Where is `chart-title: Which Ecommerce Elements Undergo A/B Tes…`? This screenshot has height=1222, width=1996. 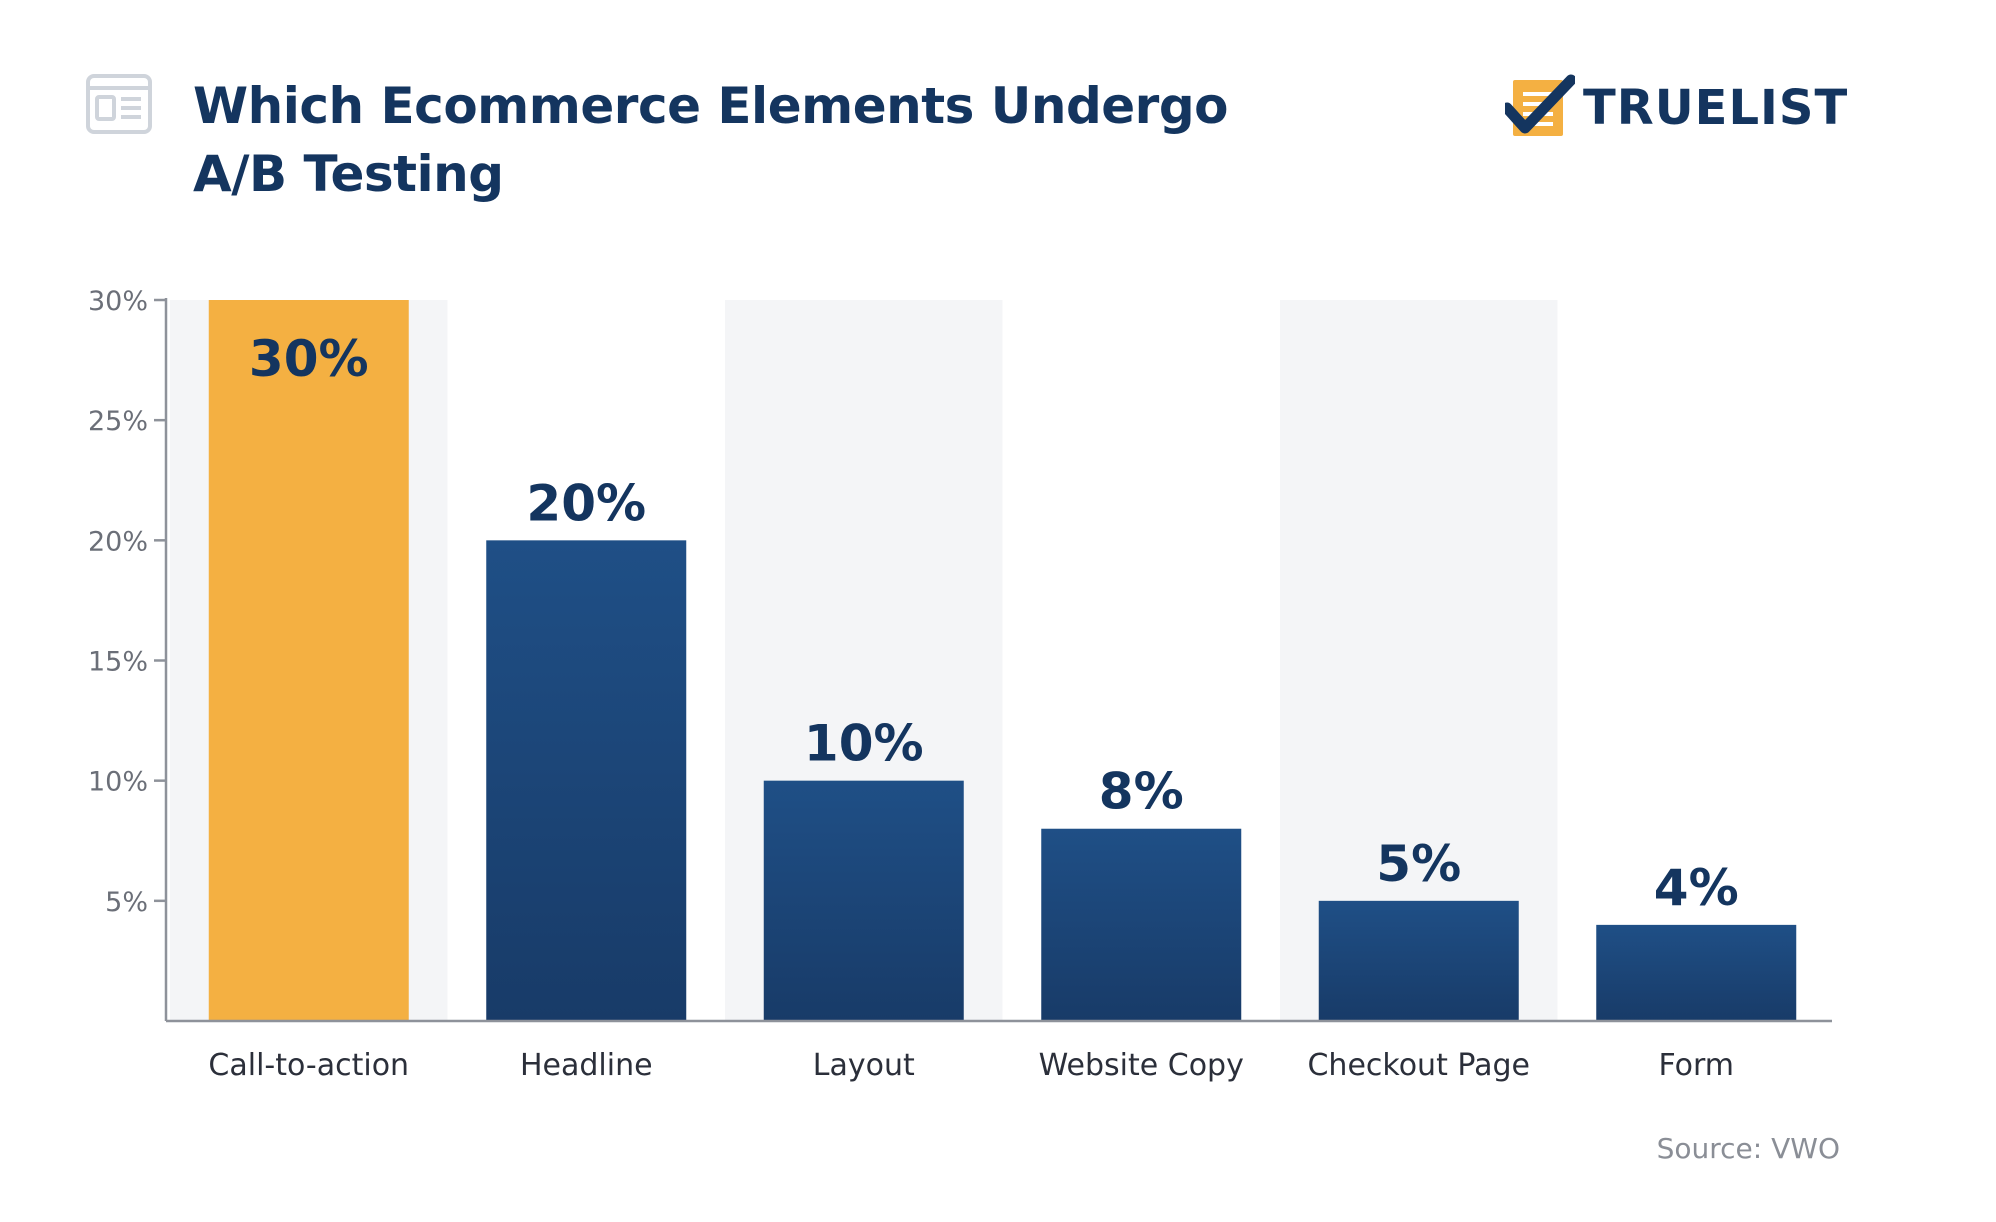 chart-title: Which Ecommerce Elements Undergo A/B Tes… is located at coordinates (710, 140).